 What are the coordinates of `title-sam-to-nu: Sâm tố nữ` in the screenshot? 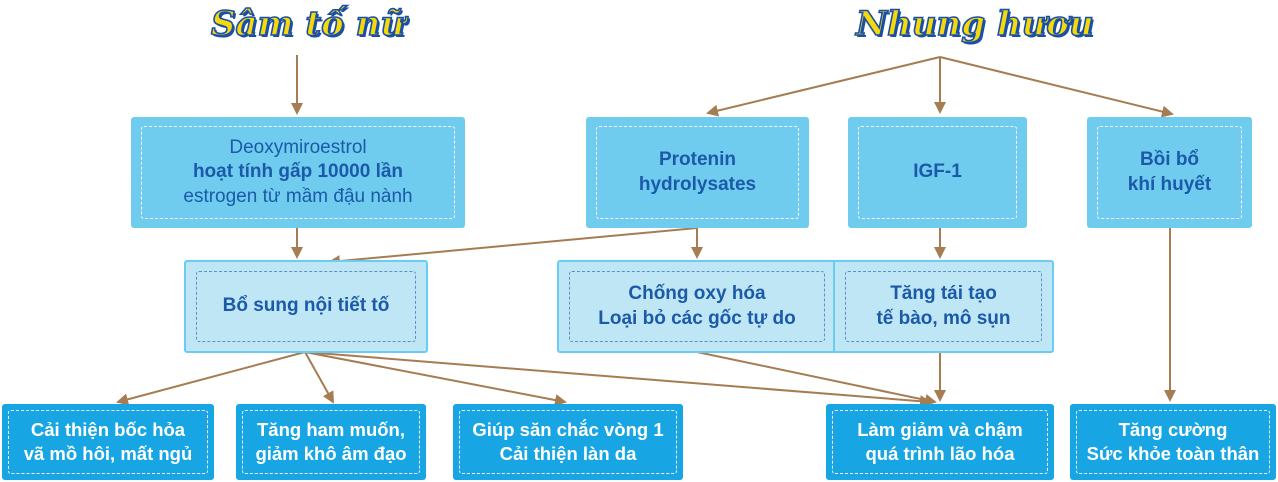 It's located at (308, 24).